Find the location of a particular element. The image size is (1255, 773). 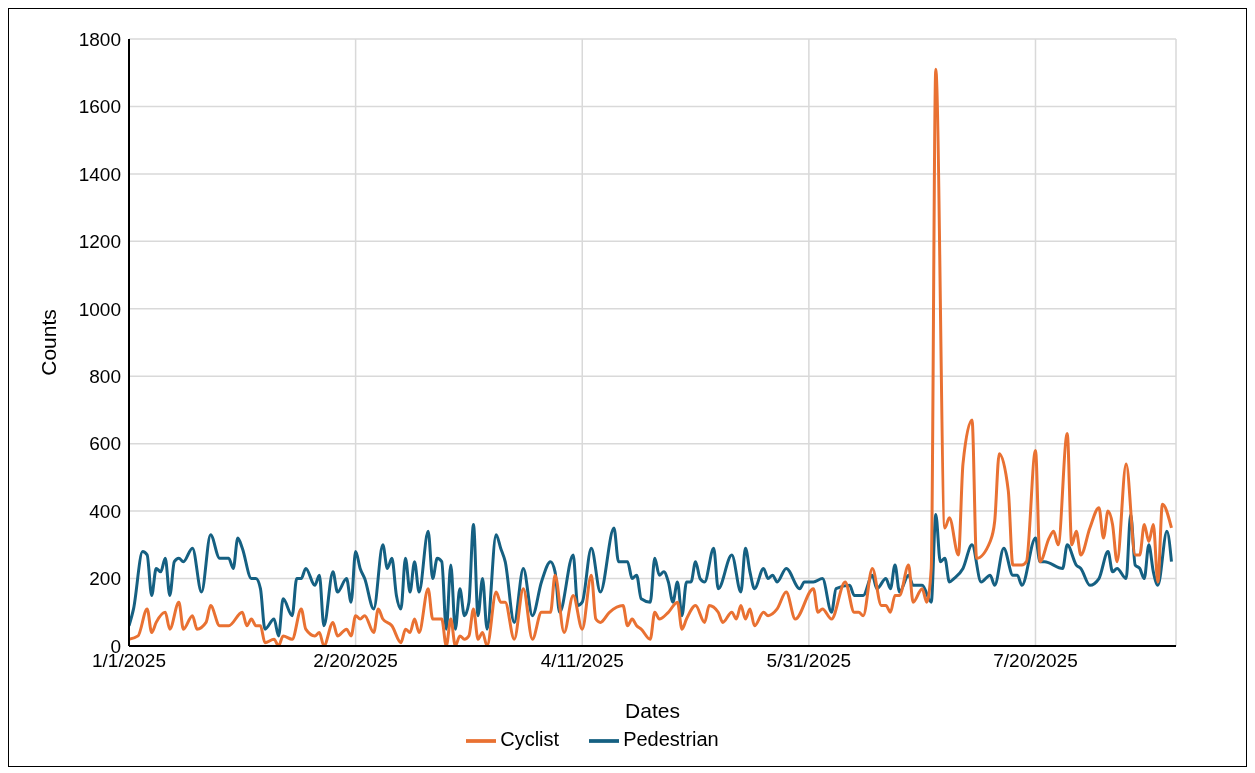

x-tick-label: 7/20/2025 is located at coordinates (1035, 661).